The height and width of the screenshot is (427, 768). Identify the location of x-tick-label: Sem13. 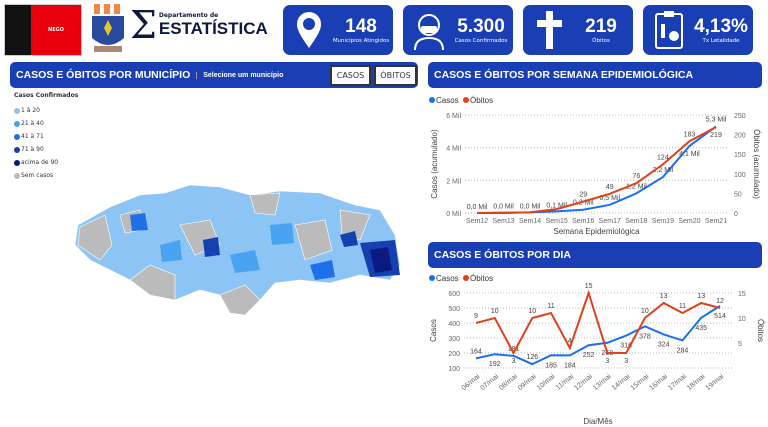
(503, 221).